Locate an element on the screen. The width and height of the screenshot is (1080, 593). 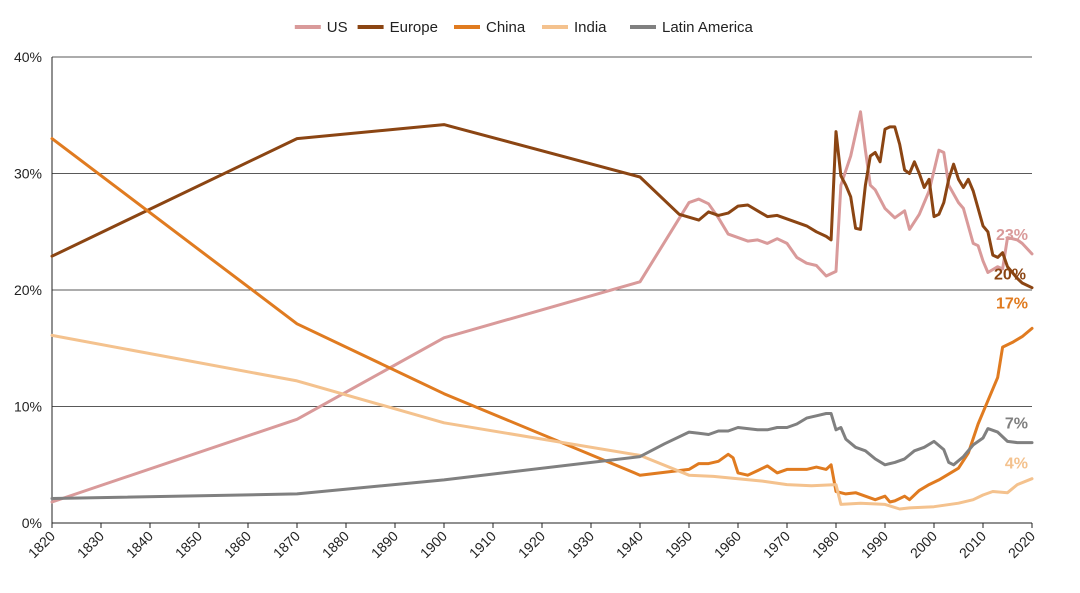
end-label-us: 23% is located at coordinates (1012, 235).